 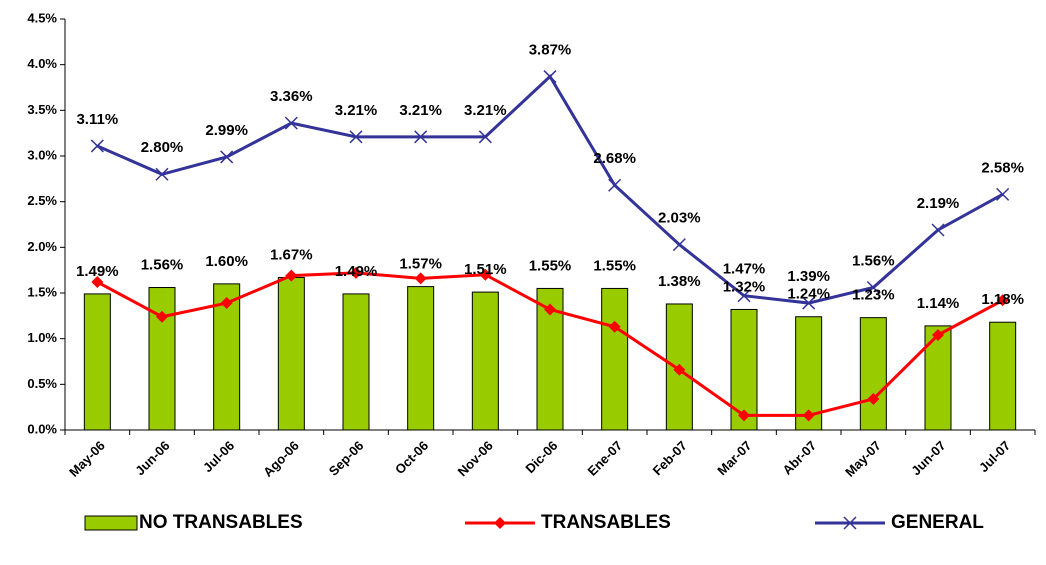 What do you see at coordinates (42, 109) in the screenshot?
I see `y-tick-label: 3.5%` at bounding box center [42, 109].